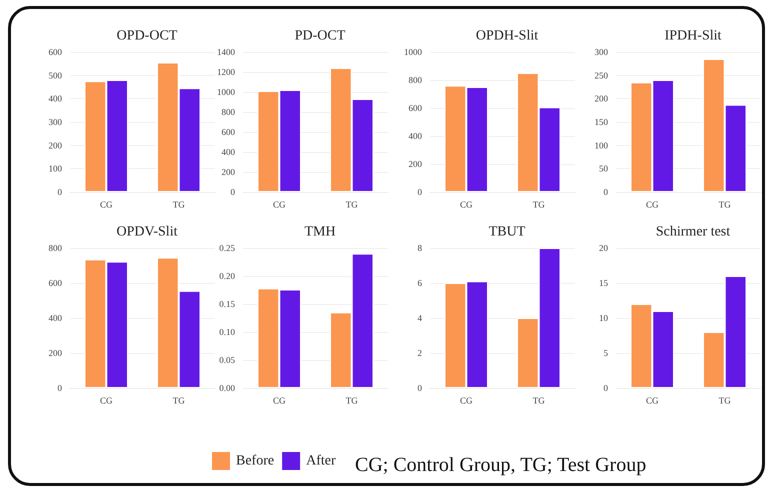  Describe the element at coordinates (507, 36) in the screenshot. I see `chart-title: OPDH-Slit` at that location.